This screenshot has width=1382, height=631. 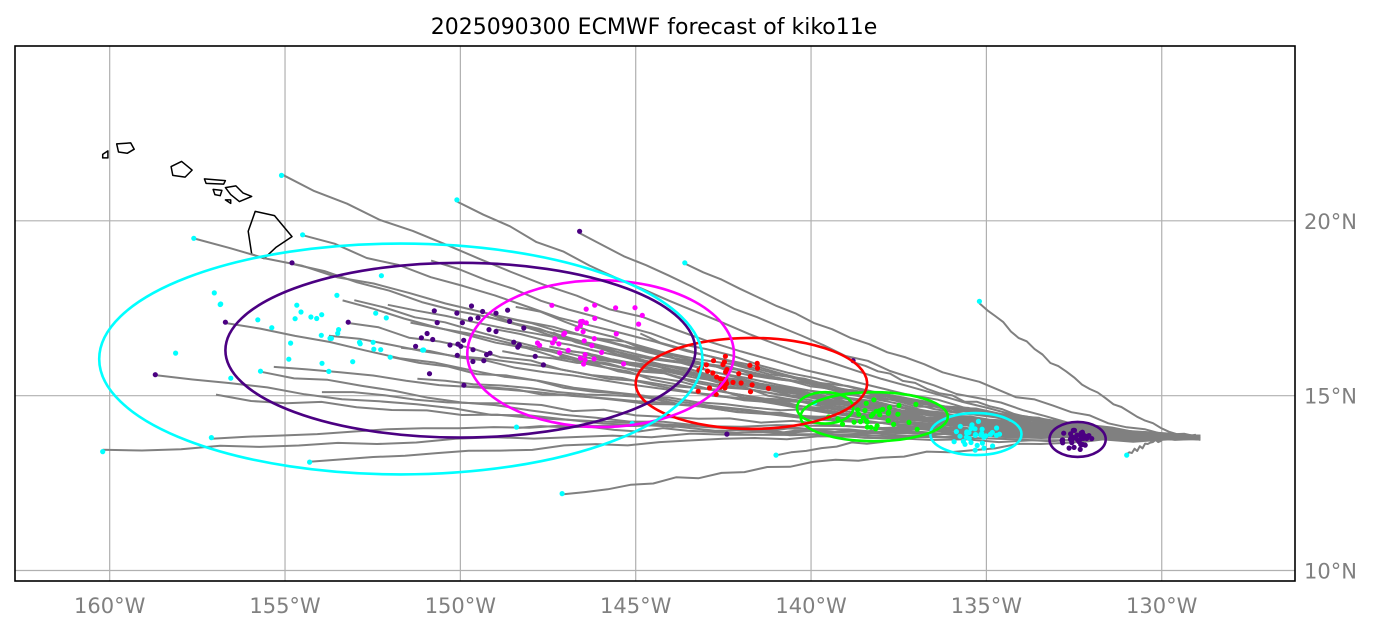 What do you see at coordinates (636, 606) in the screenshot?
I see `x-tick-label: 145°W` at bounding box center [636, 606].